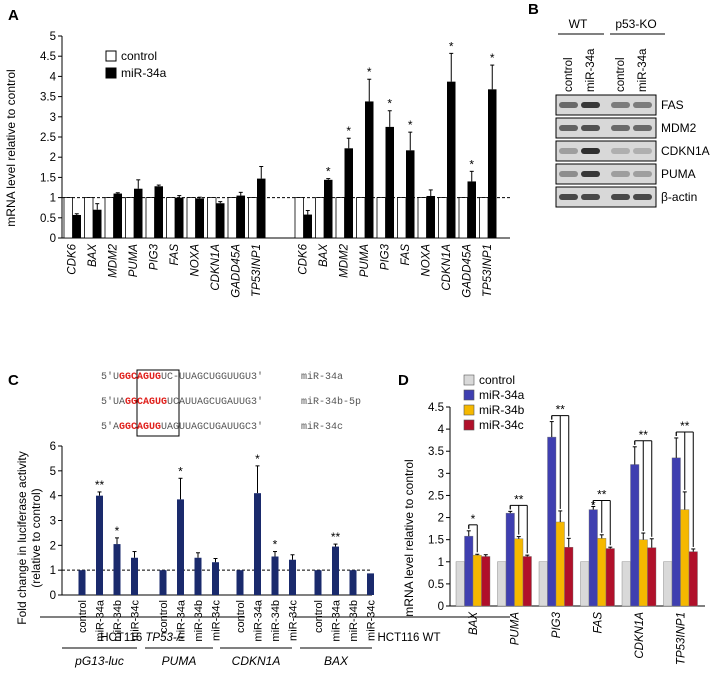 Image resolution: width=714 pixels, height=687 pixels. Describe the element at coordinates (599, 623) in the screenshot. I see `panel-d-category-label: FAS` at that location.